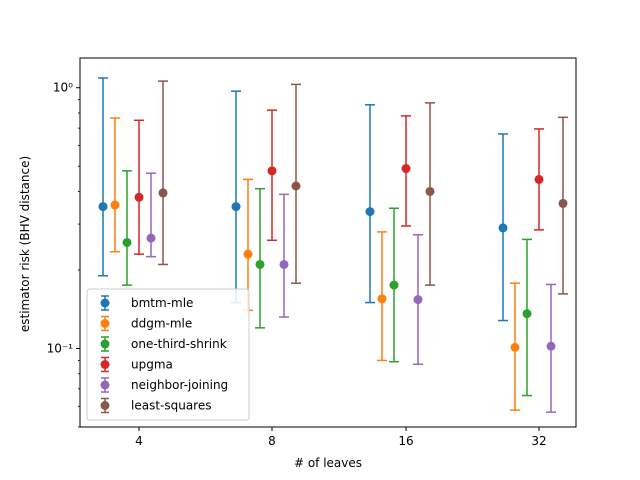 The height and width of the screenshot is (480, 640). What do you see at coordinates (179, 344) in the screenshot?
I see `legend-label: one-third-shrink` at bounding box center [179, 344].